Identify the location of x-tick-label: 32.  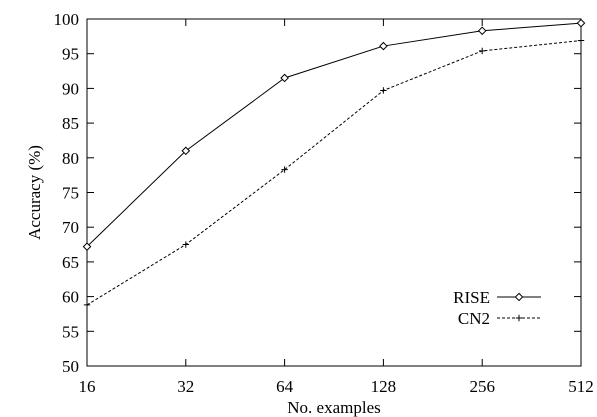
(185, 386).